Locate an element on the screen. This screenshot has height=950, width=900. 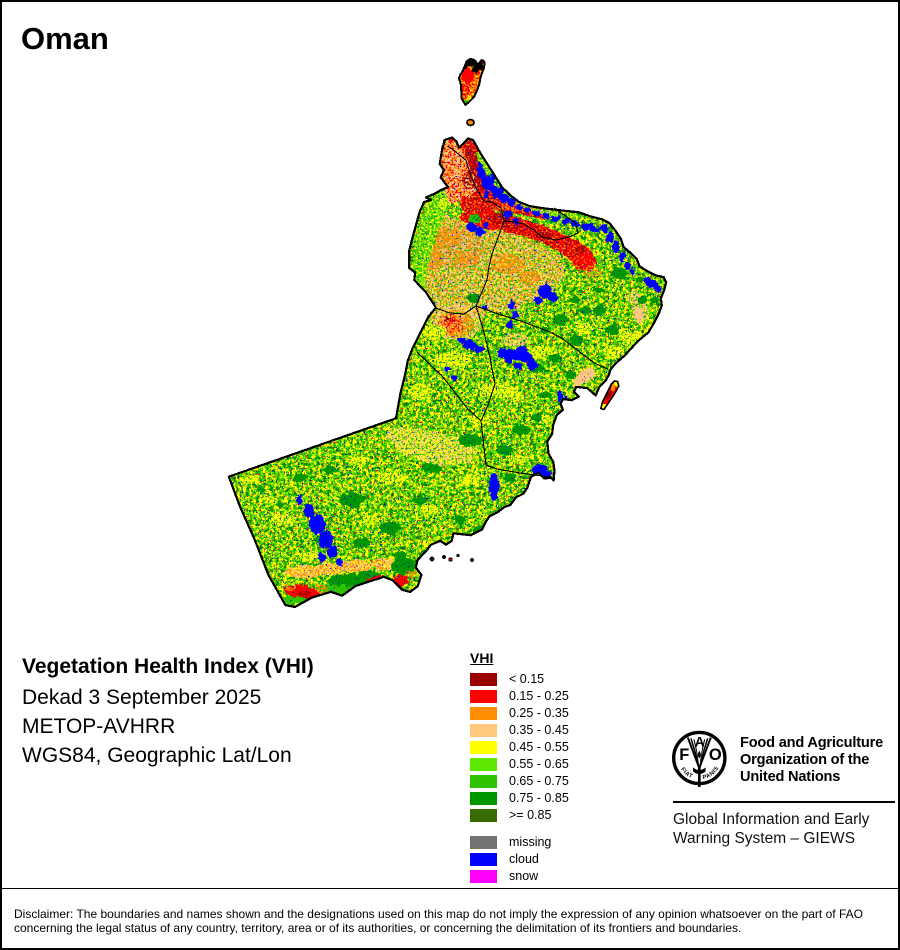
svg-text: O is located at coordinates (715, 755).